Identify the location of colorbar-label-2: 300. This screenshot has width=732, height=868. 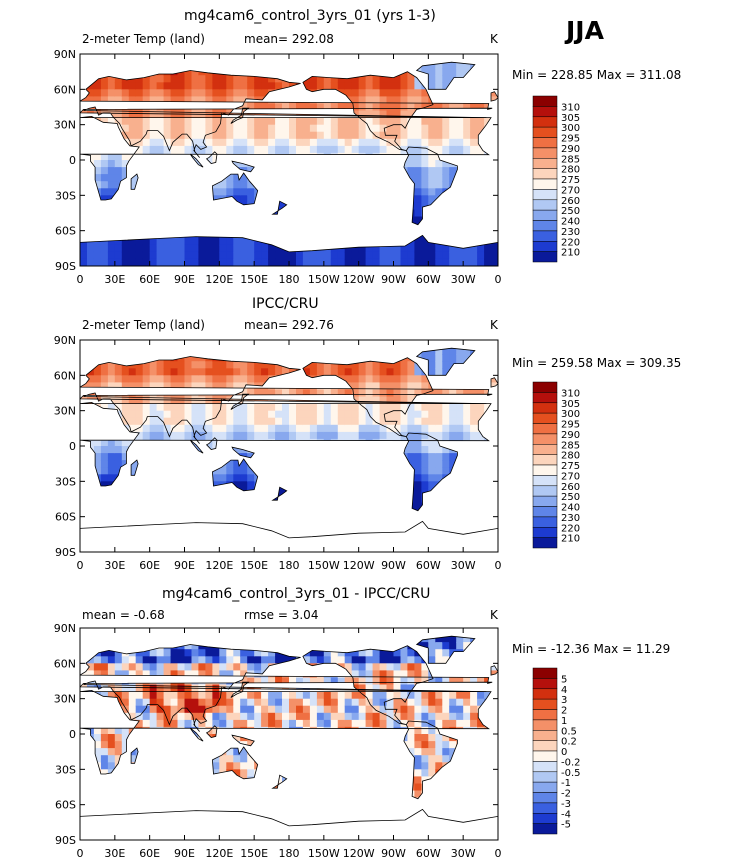
(570, 414).